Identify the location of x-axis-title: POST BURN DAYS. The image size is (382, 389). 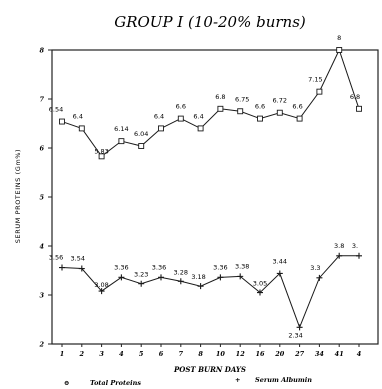
(209, 369).